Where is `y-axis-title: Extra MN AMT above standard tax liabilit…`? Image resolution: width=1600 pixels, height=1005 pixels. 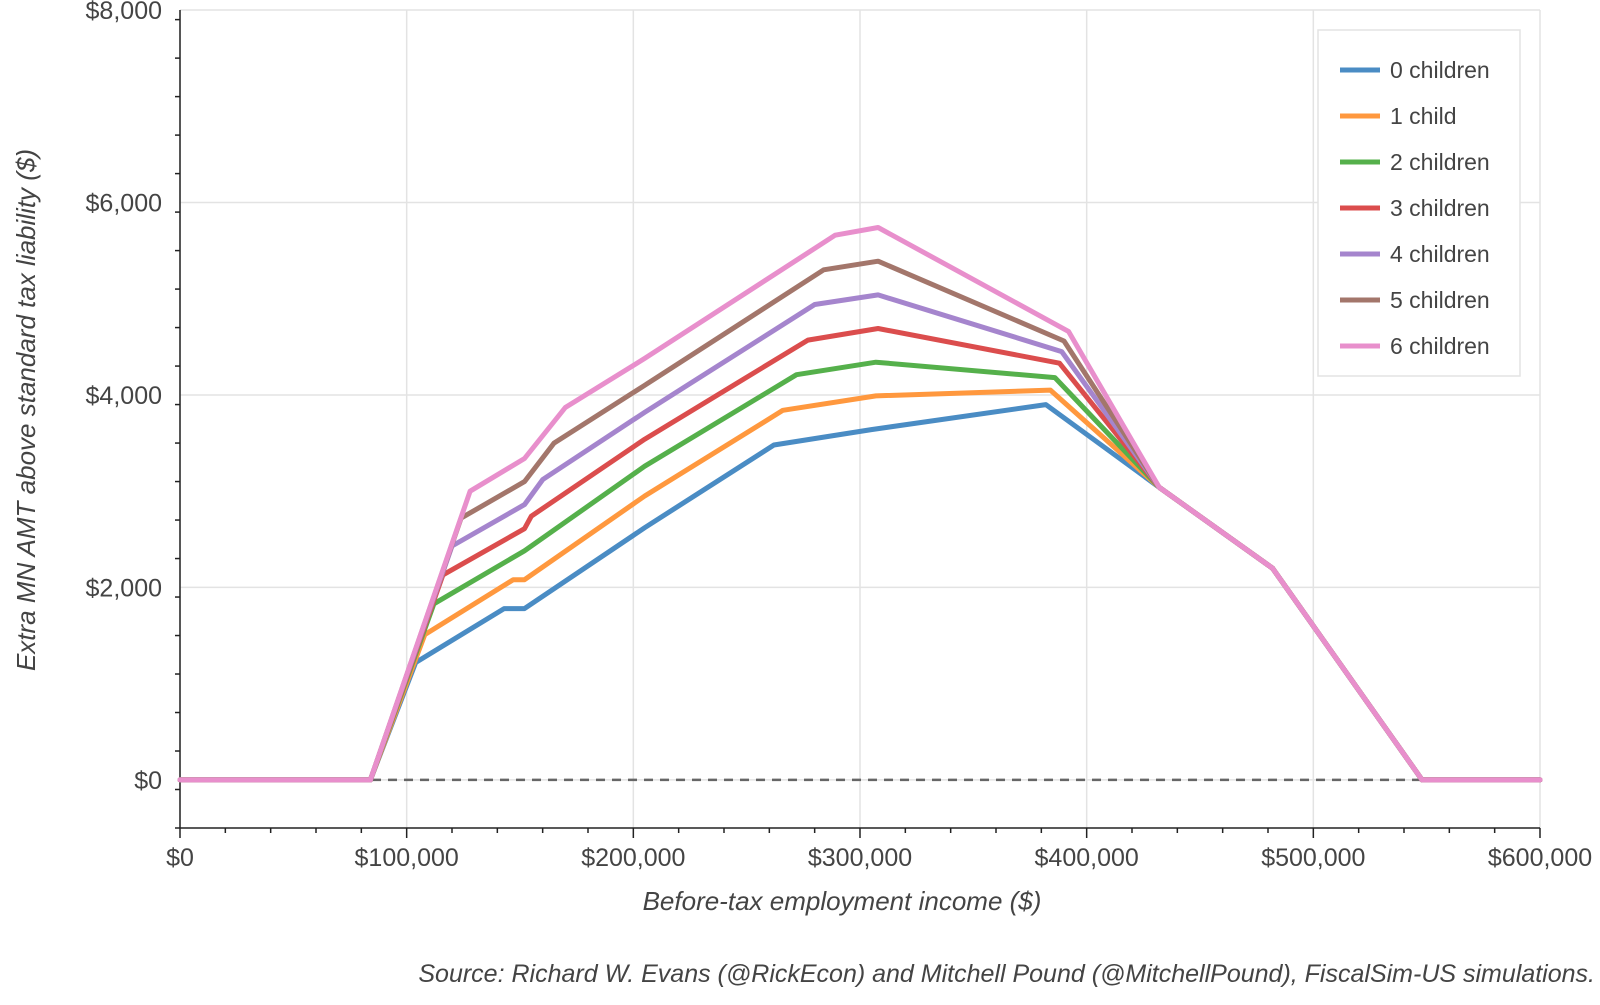 y-axis-title: Extra MN AMT above standard tax liabilit… is located at coordinates (26, 410).